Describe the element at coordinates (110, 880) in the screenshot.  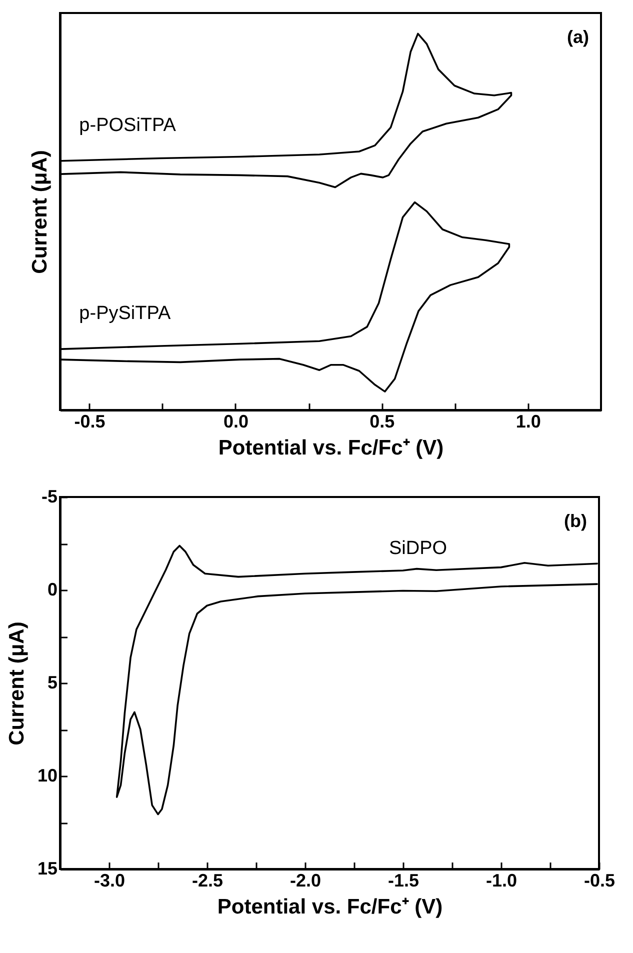
I see `x-tick-label: -3.0` at that location.